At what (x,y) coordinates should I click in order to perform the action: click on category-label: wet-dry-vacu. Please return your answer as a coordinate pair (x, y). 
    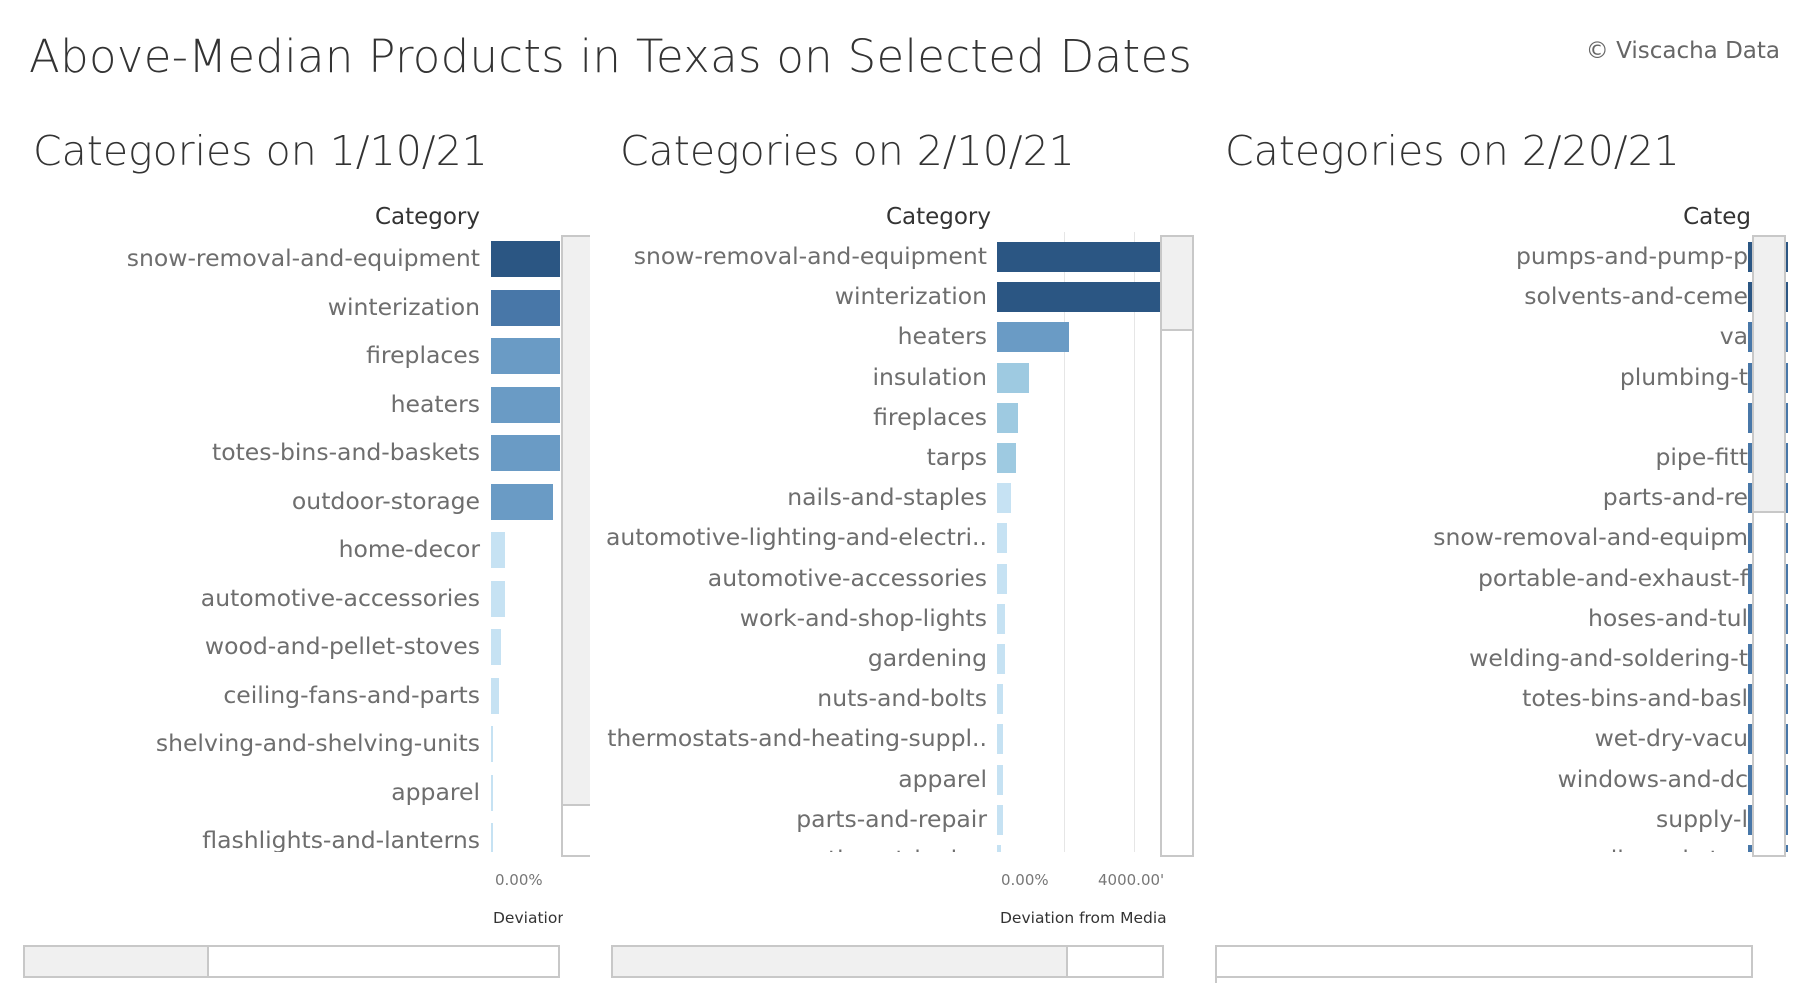
    Looking at the image, I should click on (1671, 738).